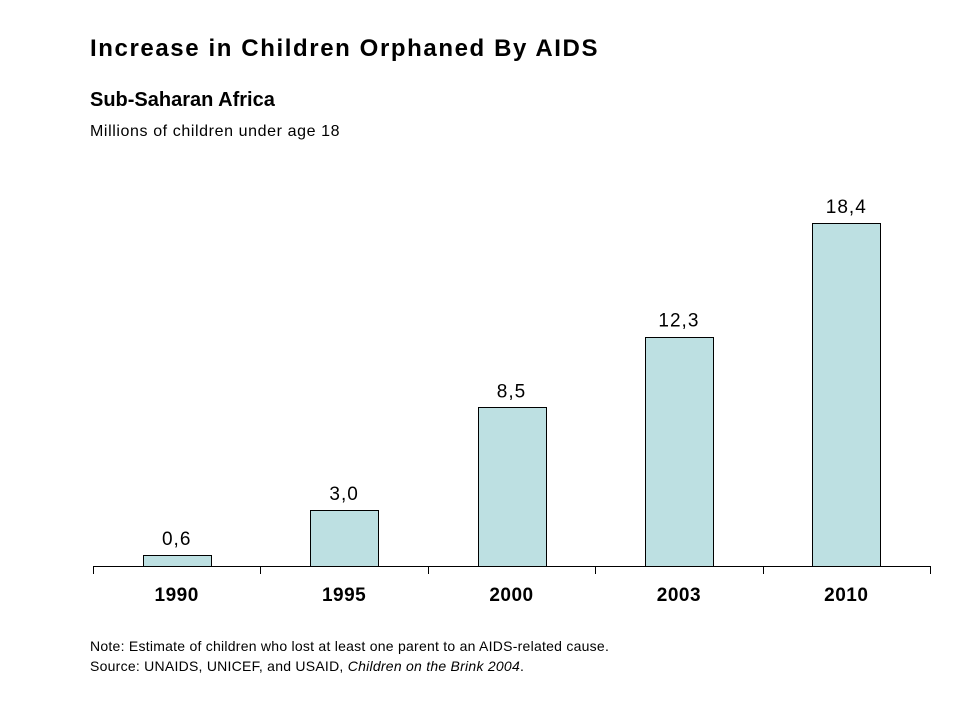  I want to click on x-tick-label-2010: 2010, so click(846, 595).